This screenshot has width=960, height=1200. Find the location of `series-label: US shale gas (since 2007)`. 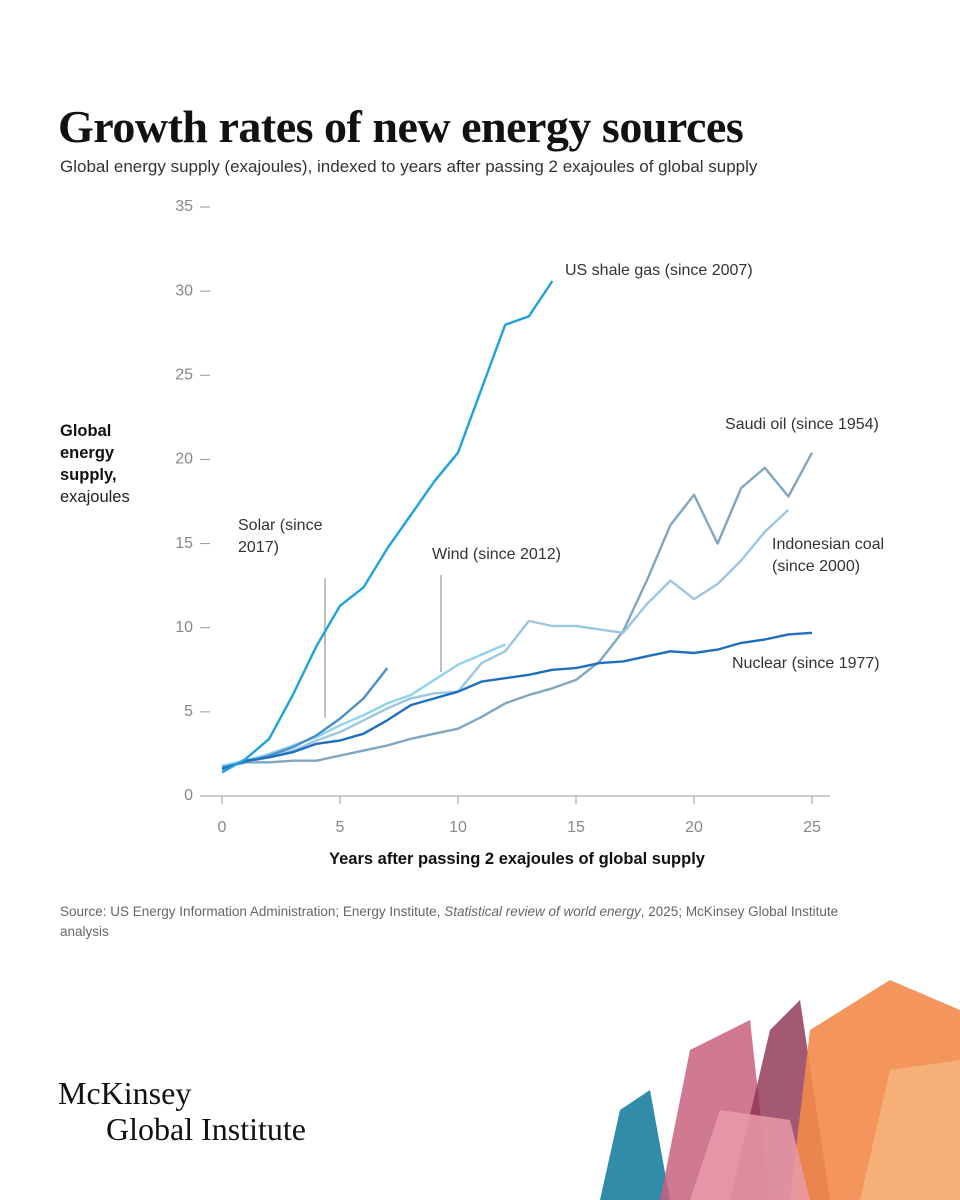

series-label: US shale gas (since 2007) is located at coordinates (659, 270).